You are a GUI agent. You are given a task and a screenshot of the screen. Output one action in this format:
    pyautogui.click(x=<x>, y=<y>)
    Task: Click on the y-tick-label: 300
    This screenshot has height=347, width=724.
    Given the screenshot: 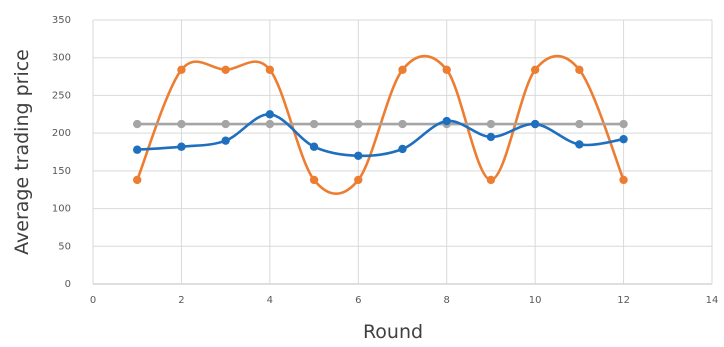 What is the action you would take?
    pyautogui.click(x=61, y=58)
    